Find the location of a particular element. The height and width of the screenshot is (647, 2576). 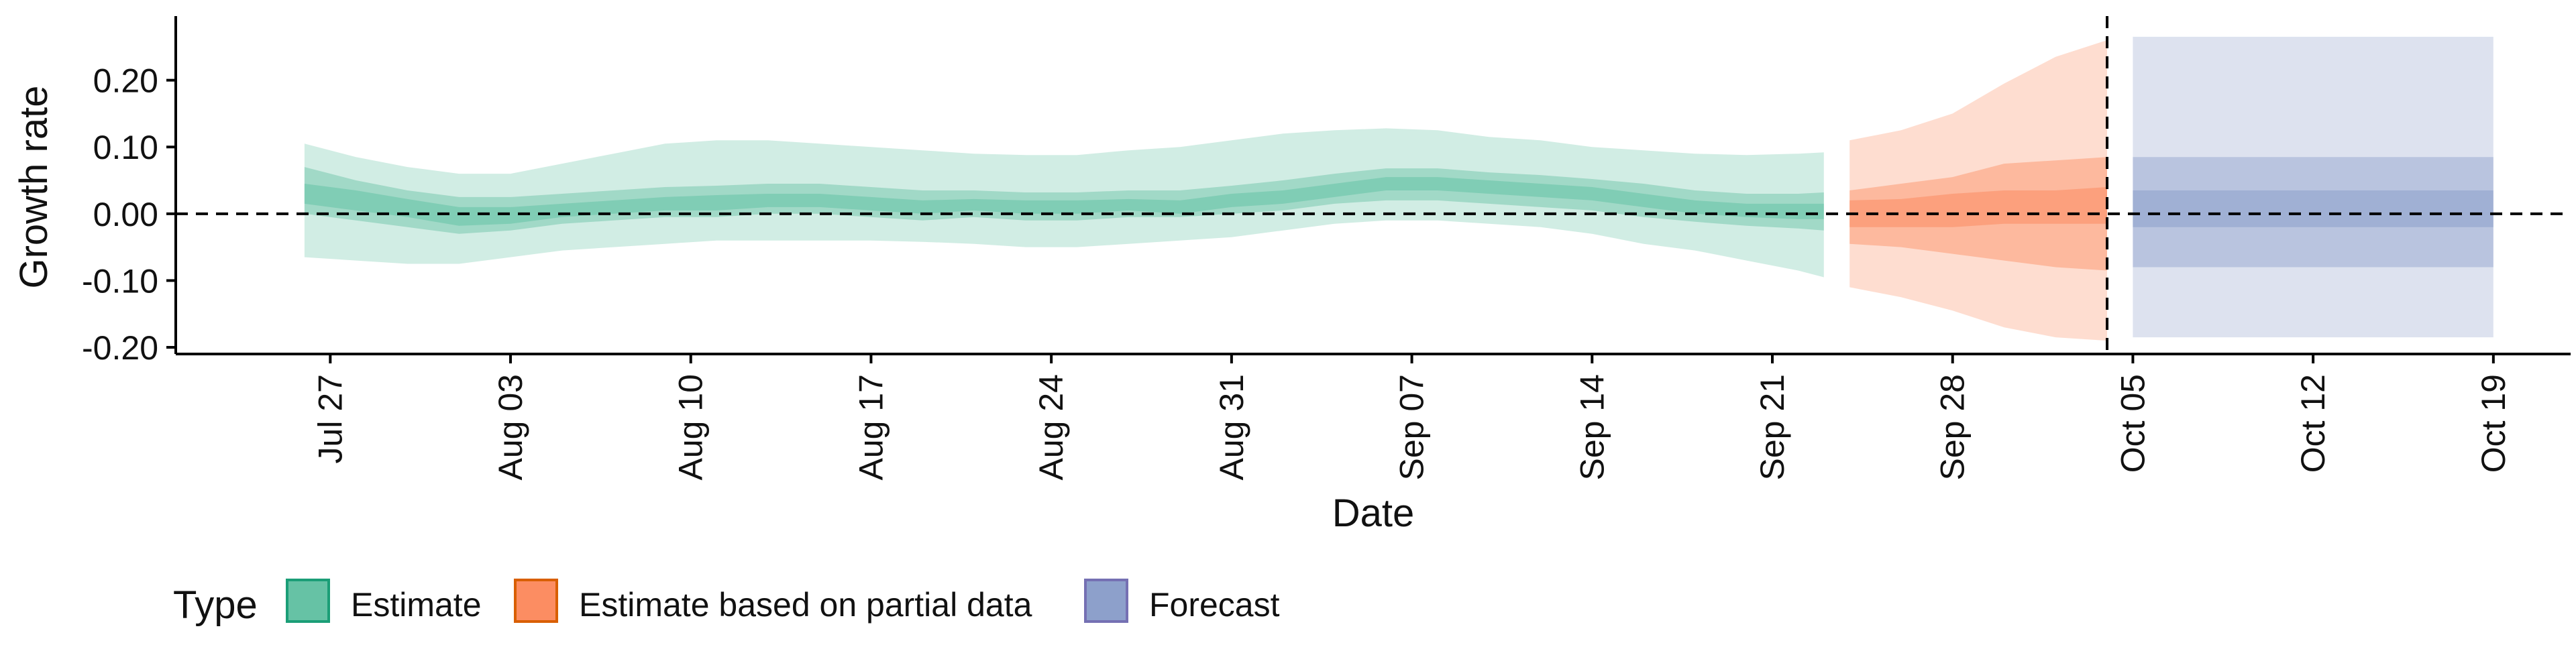

band-ci-90-estimate-based-on-partial-data is located at coordinates (1978, 190).